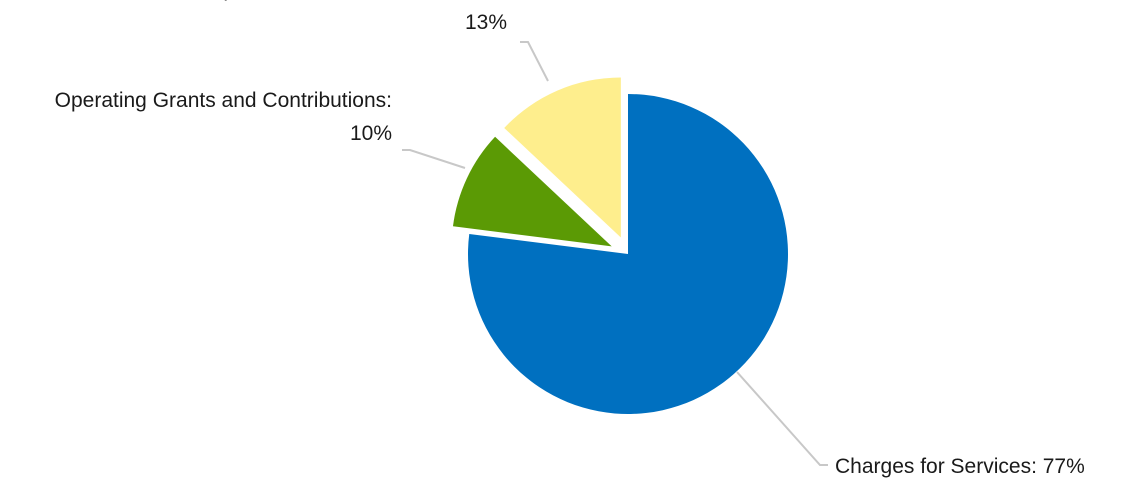 Image resolution: width=1124 pixels, height=480 pixels. Describe the element at coordinates (434, 159) in the screenshot. I see `leader-line-operating-grants-and-contributions` at that location.